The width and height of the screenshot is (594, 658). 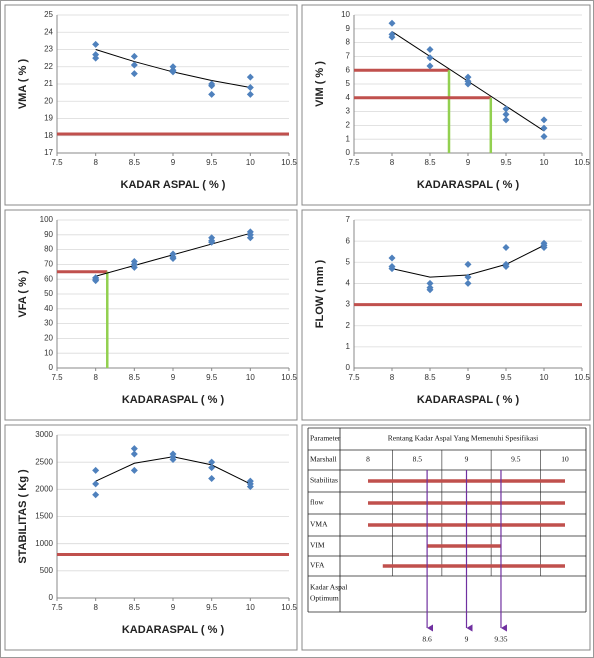 I want to click on y-tick-label: 30, so click(x=48, y=323).